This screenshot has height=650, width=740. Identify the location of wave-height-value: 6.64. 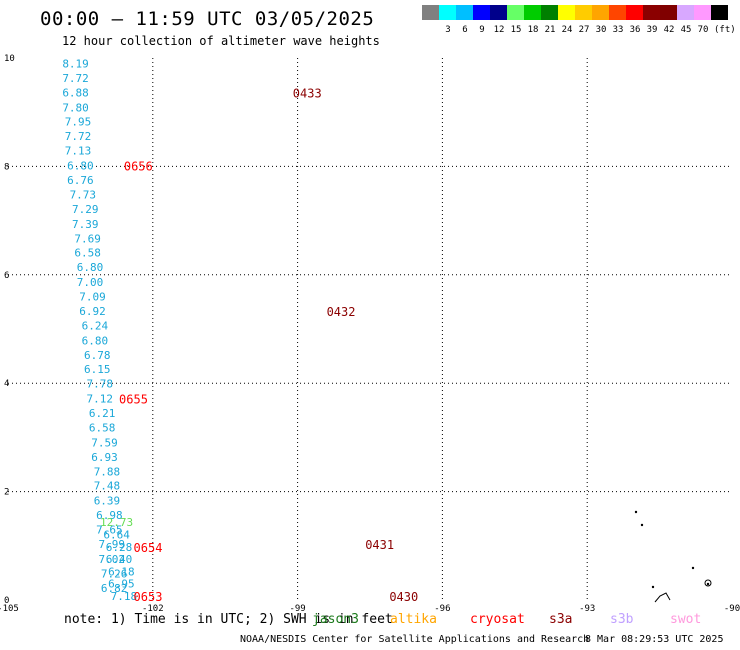
(116, 535).